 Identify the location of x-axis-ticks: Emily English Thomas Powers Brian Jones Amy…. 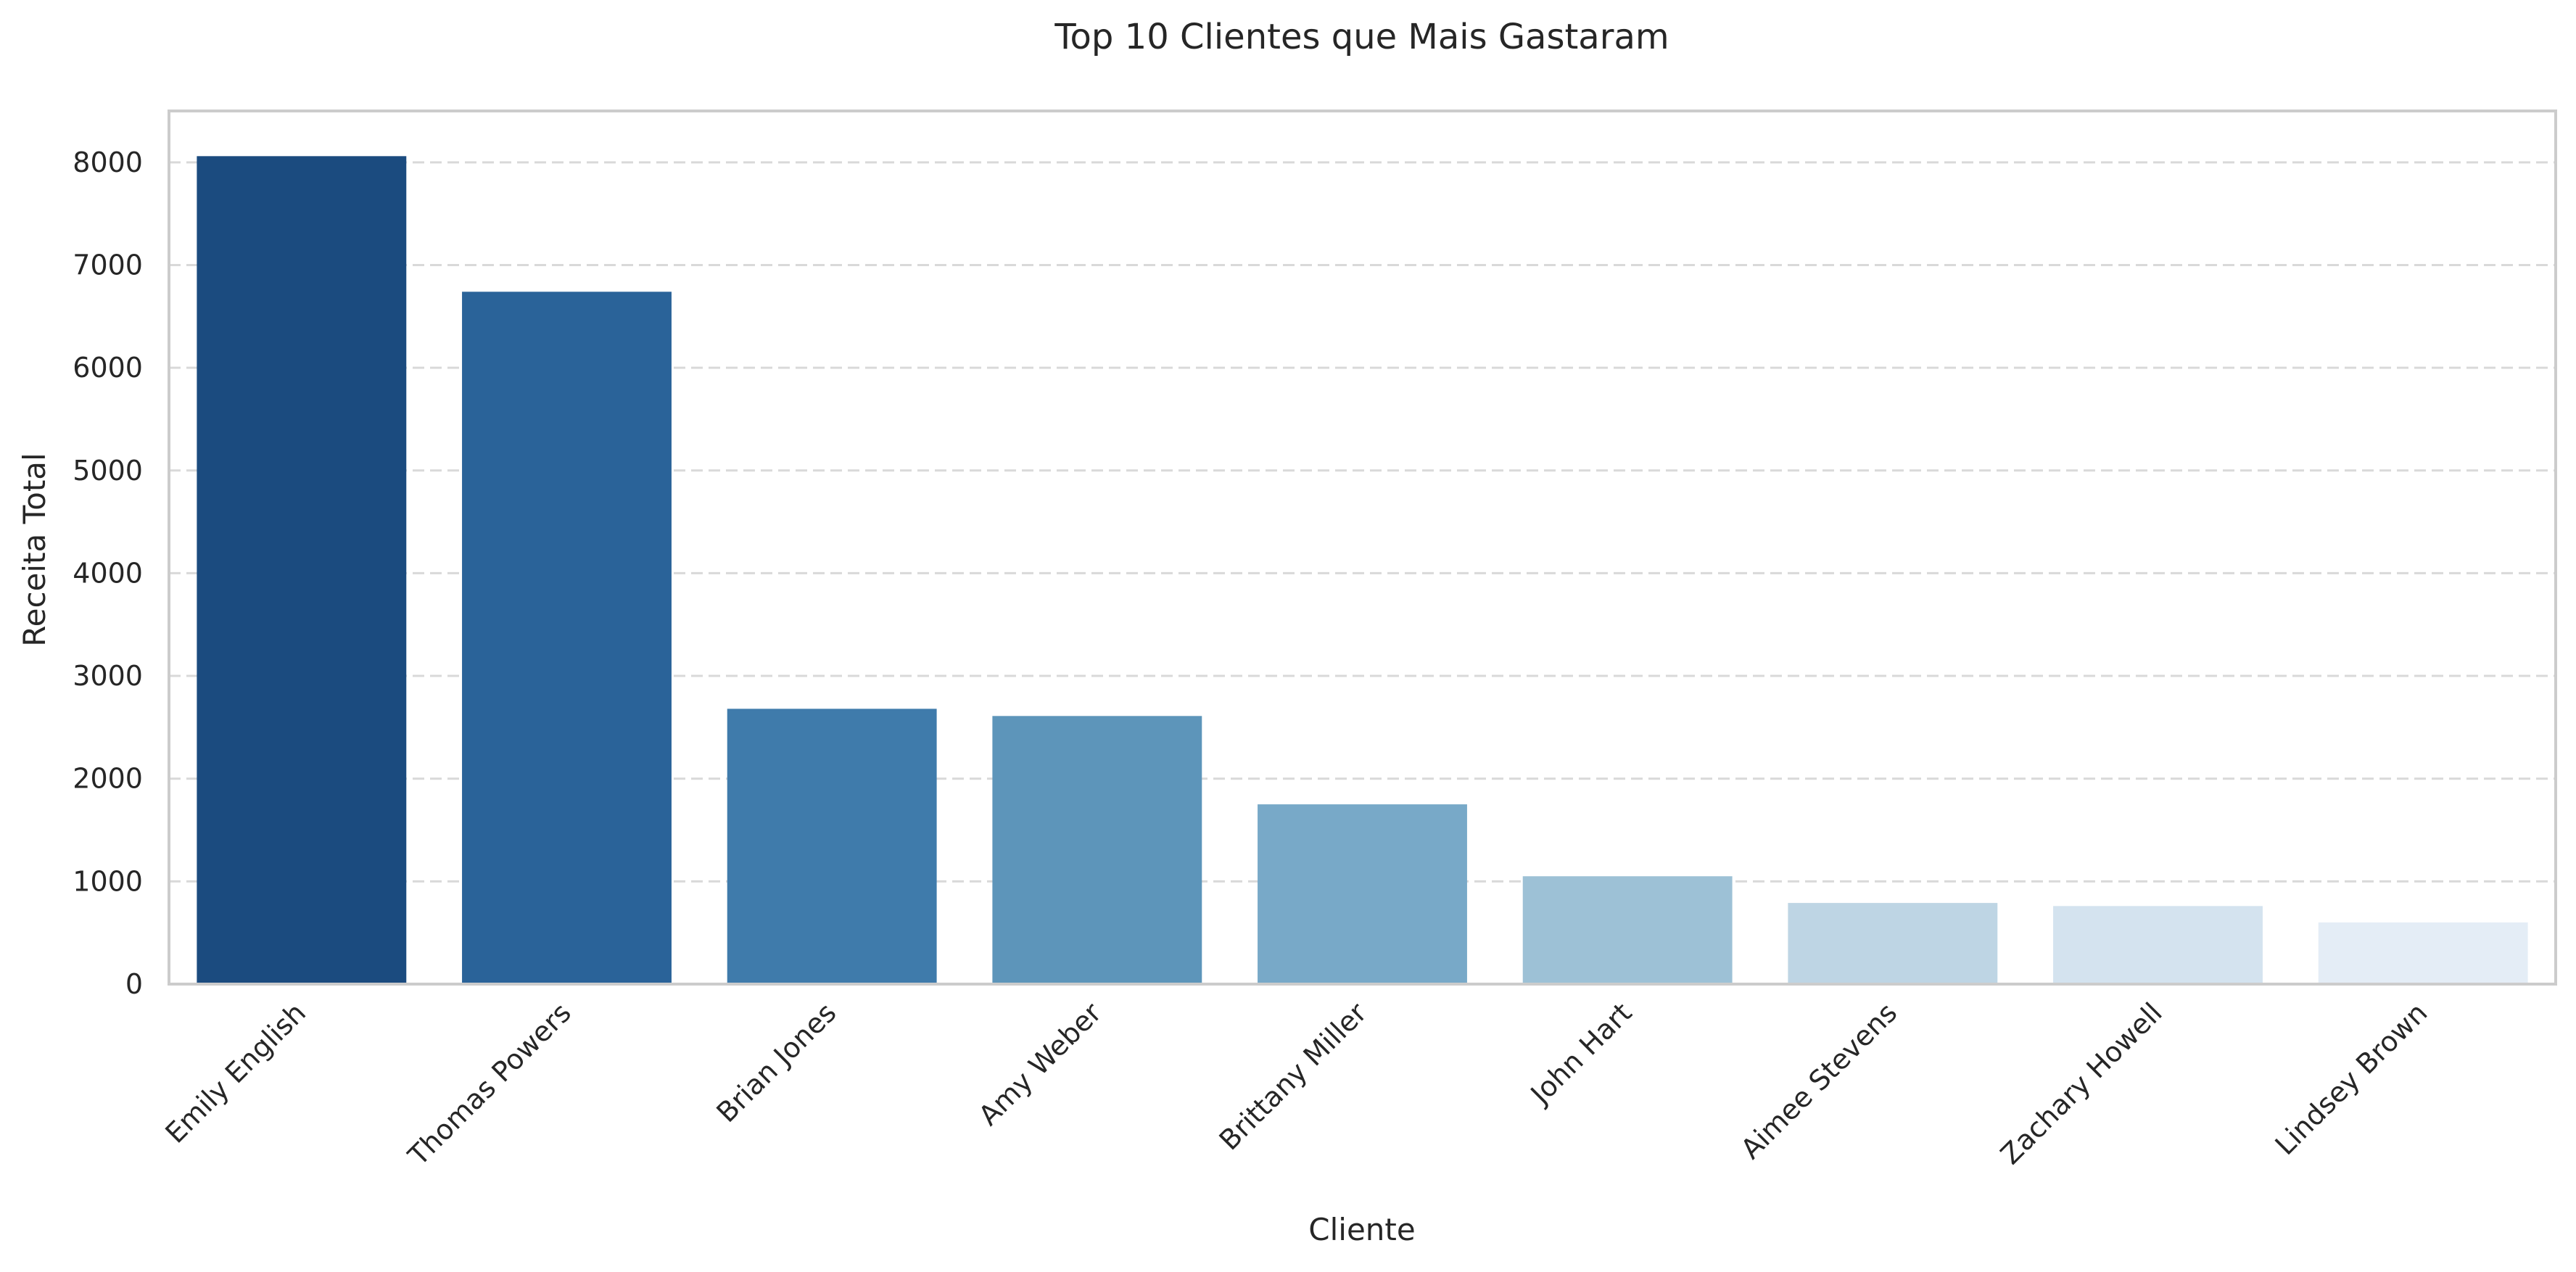
(1297, 1084).